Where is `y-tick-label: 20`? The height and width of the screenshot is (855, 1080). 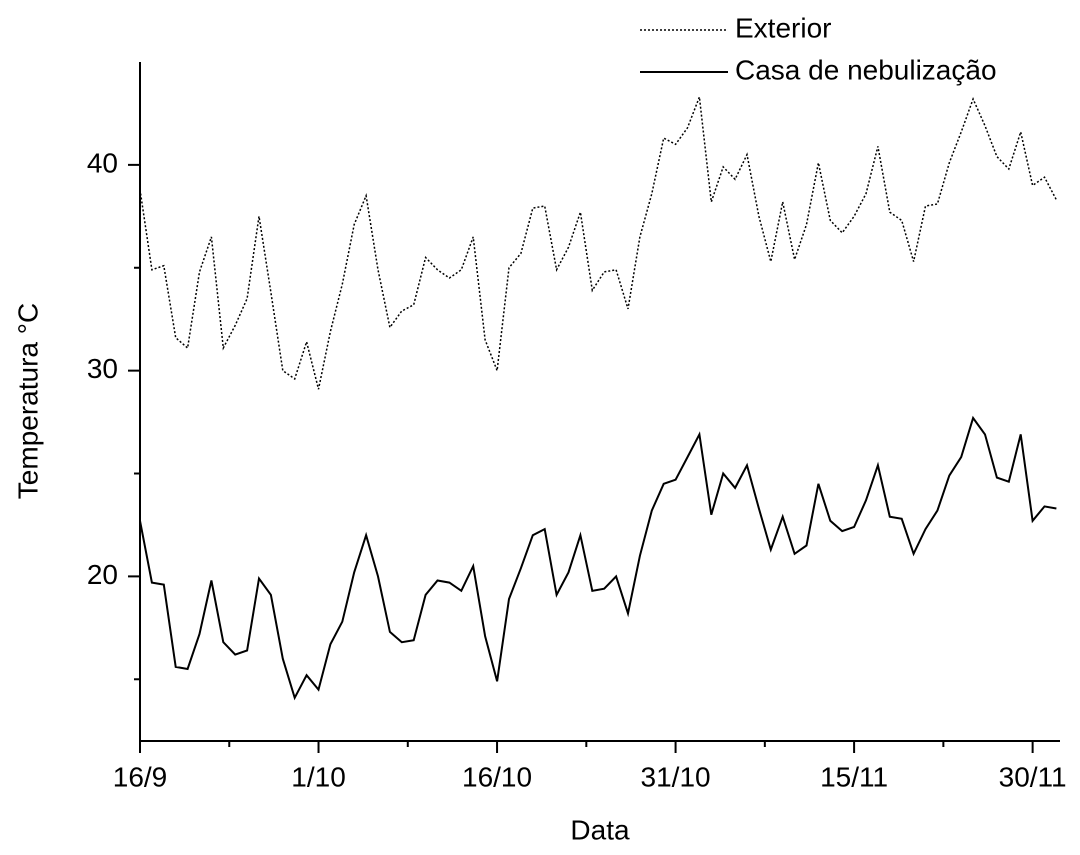
y-tick-label: 20 is located at coordinates (102, 574).